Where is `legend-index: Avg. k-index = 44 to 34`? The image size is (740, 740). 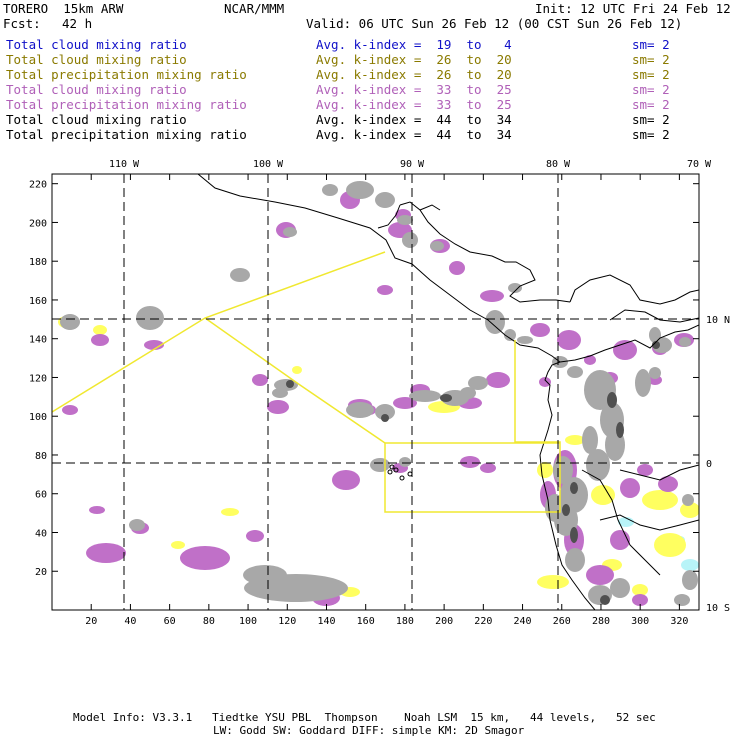
legend-index: Avg. k-index = 44 to 34 is located at coordinates (414, 119).